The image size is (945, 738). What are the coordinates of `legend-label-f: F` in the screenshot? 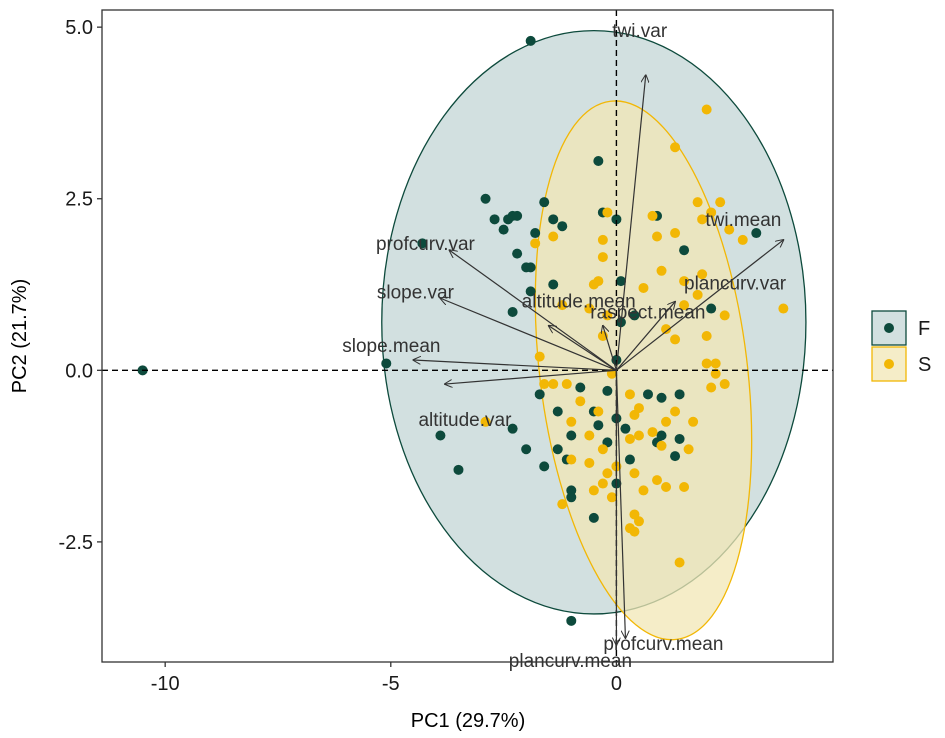 It's located at (924, 329).